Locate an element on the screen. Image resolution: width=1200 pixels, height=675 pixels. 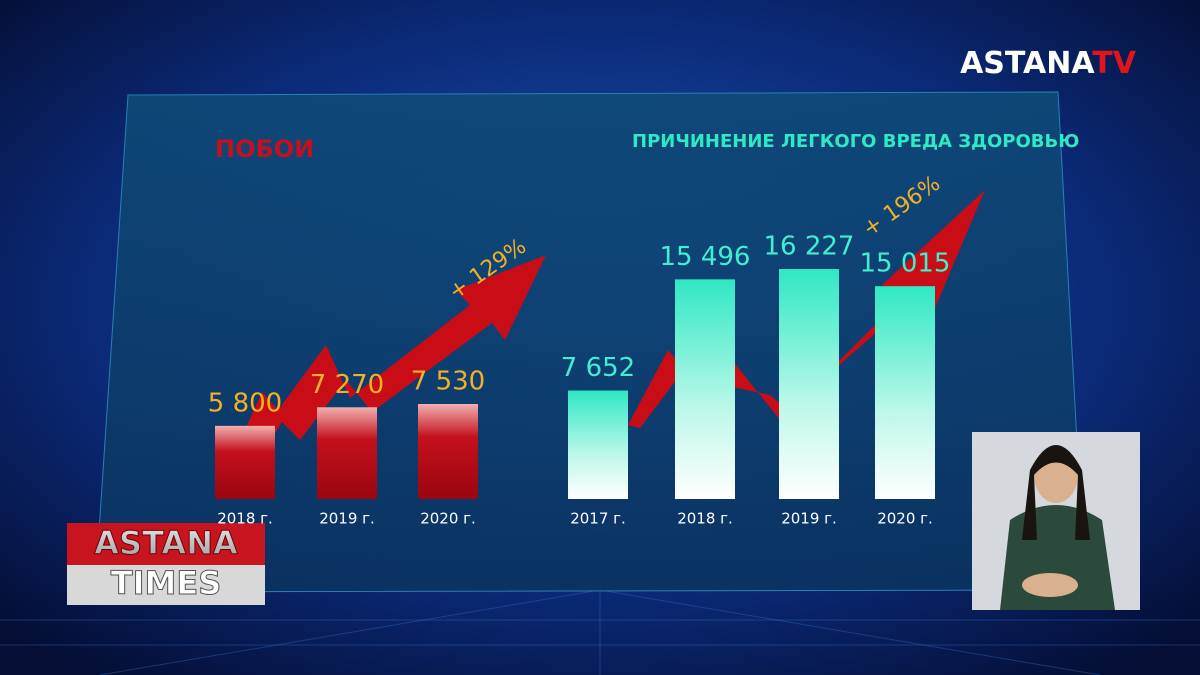
value-label: 16 227 is located at coordinates (809, 247).